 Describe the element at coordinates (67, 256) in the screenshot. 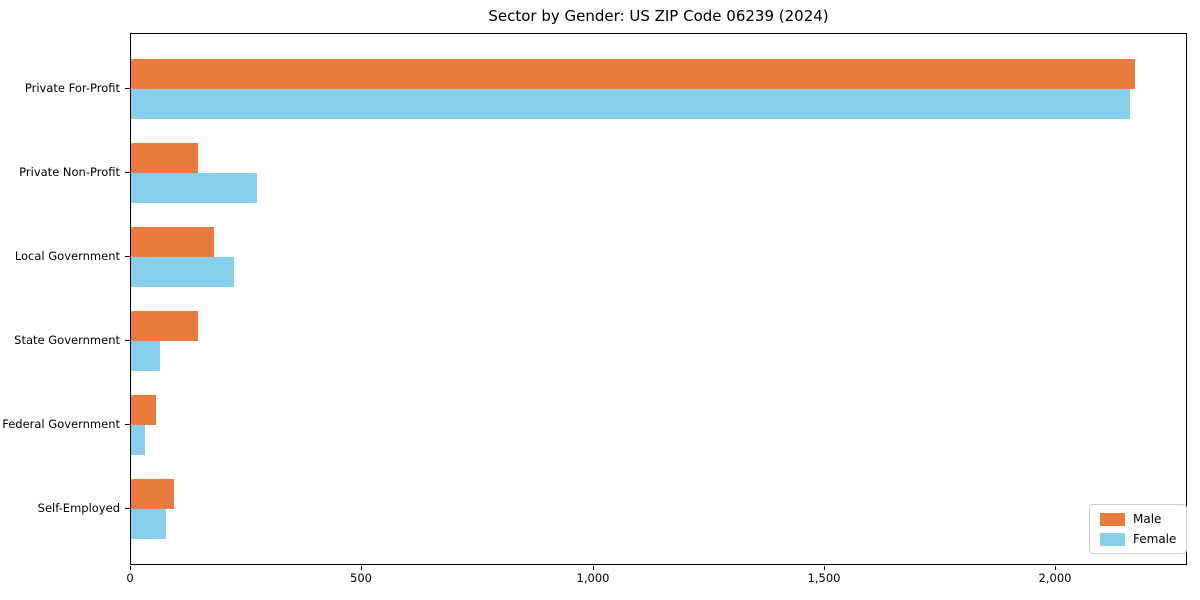

I see `y-category-label-2: Local Government` at that location.